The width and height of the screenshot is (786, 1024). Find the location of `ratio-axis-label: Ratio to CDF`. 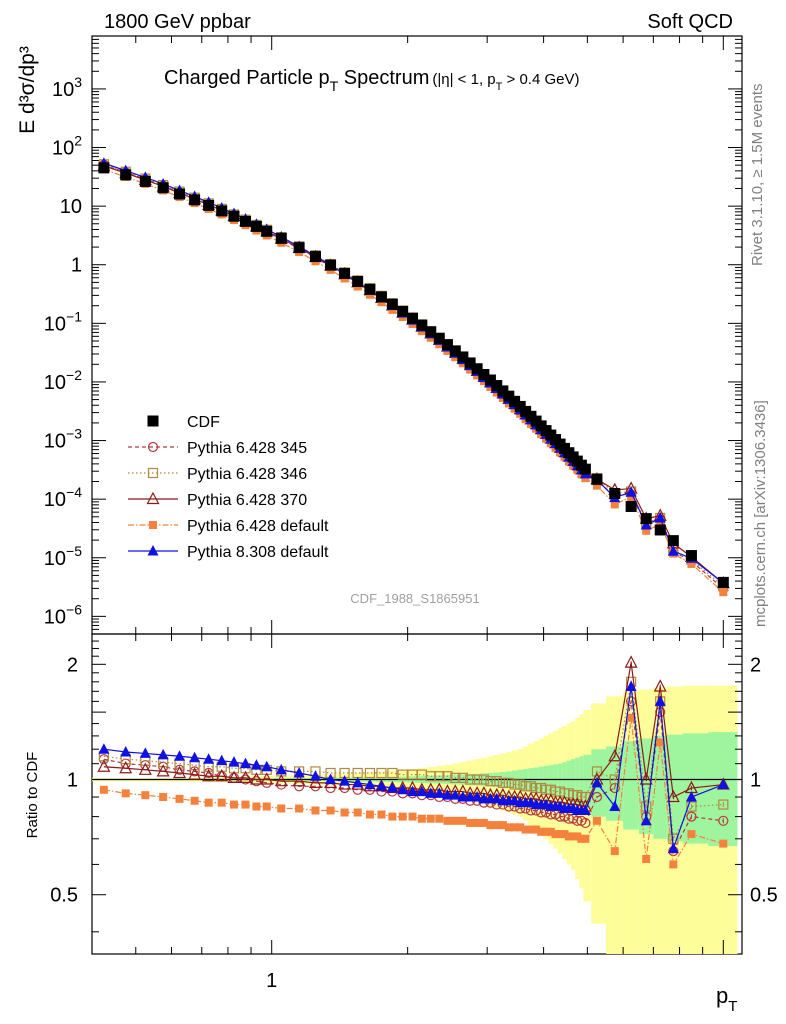

ratio-axis-label: Ratio to CDF is located at coordinates (32, 795).